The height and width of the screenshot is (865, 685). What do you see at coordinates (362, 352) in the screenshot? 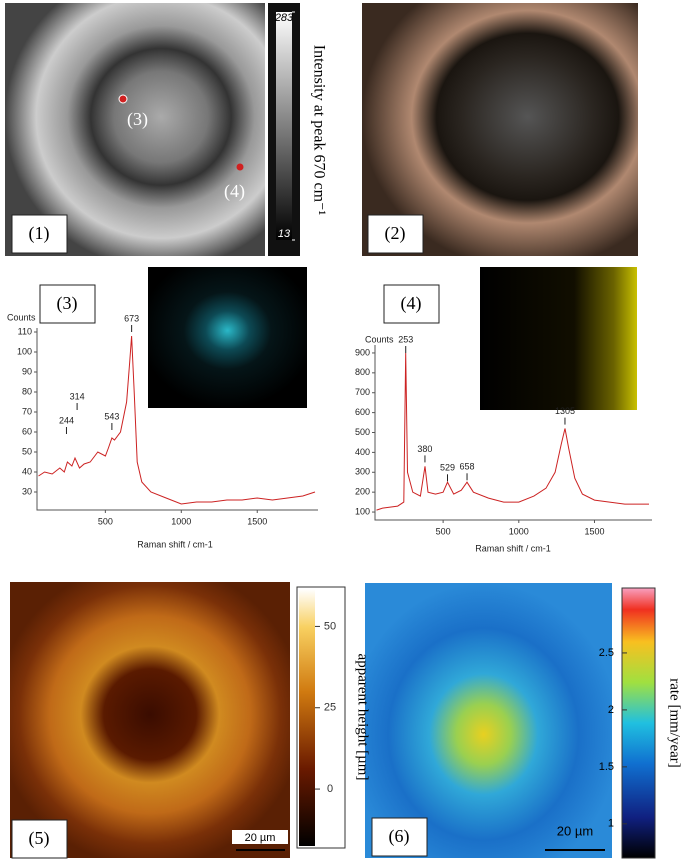
I see `y-tick-label: 900` at bounding box center [362, 352].